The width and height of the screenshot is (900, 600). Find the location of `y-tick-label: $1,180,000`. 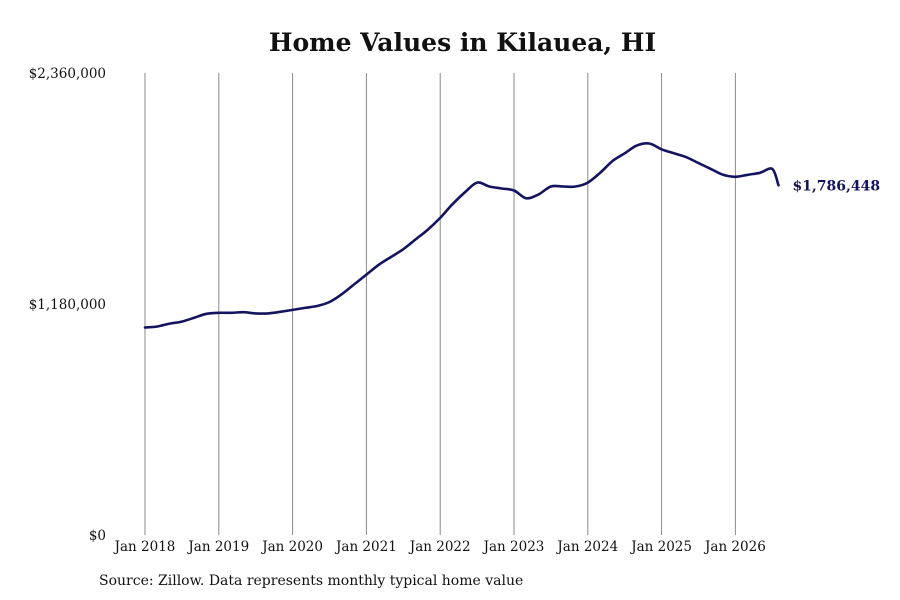

y-tick-label: $1,180,000 is located at coordinates (67, 305).